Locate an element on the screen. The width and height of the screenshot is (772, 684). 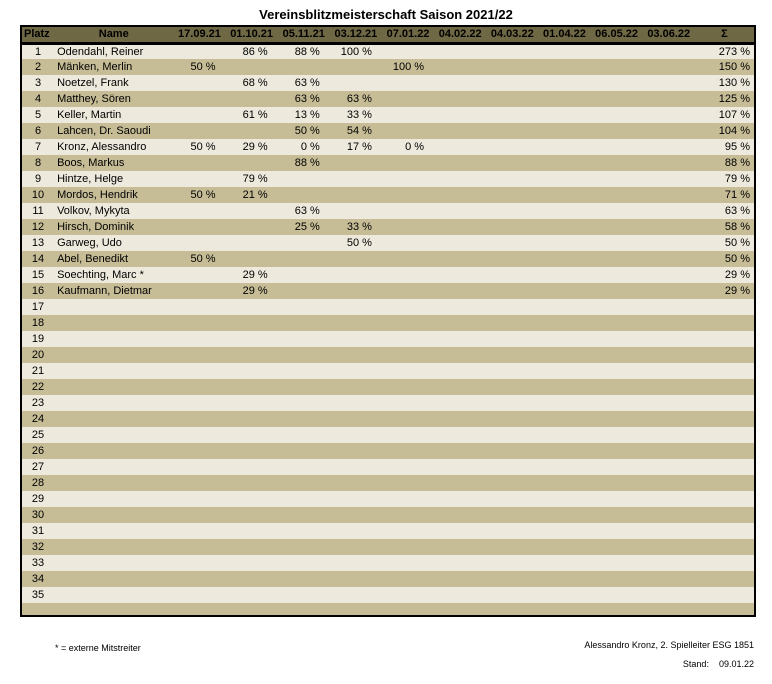
score-cell: 33 % is located at coordinates (359, 227).